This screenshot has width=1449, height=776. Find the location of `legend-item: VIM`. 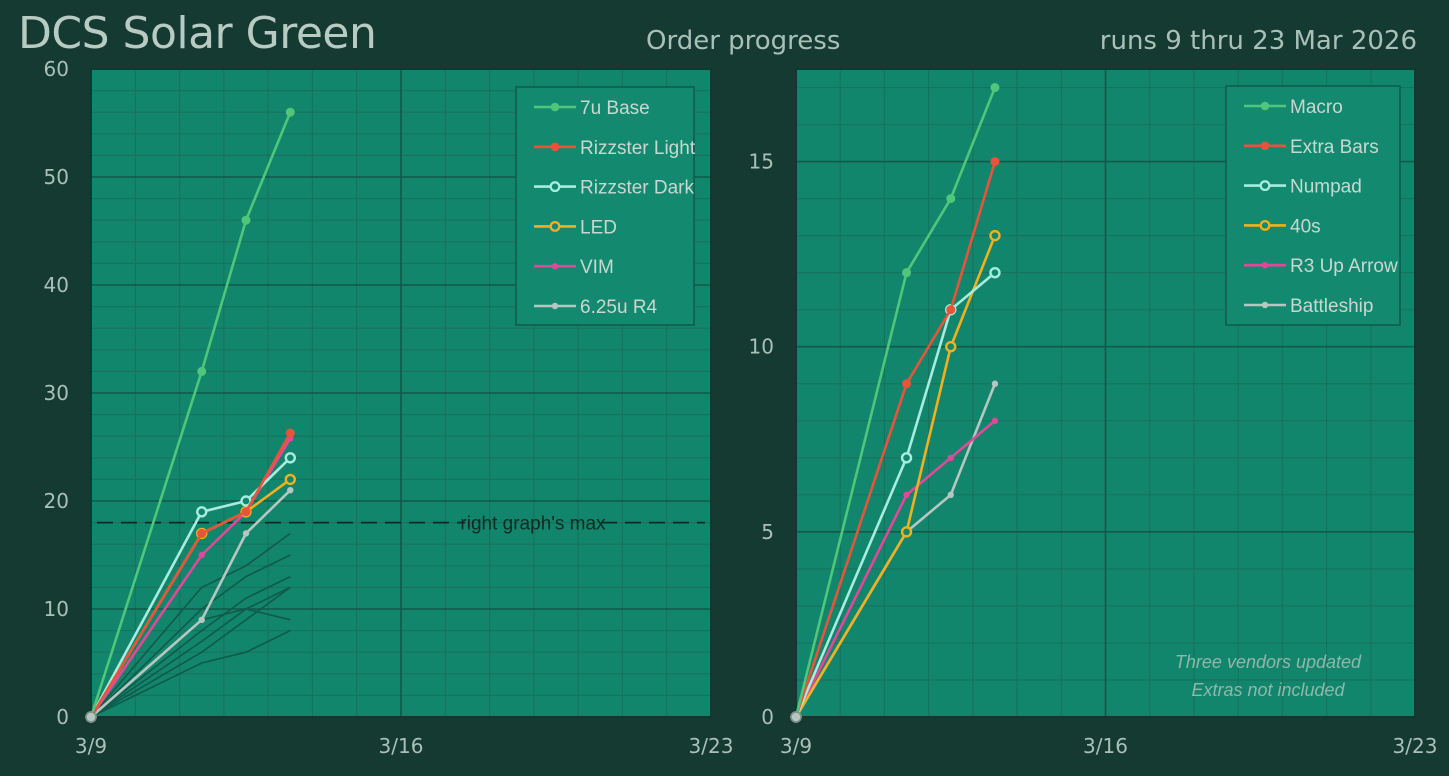

legend-item: VIM is located at coordinates (574, 267).